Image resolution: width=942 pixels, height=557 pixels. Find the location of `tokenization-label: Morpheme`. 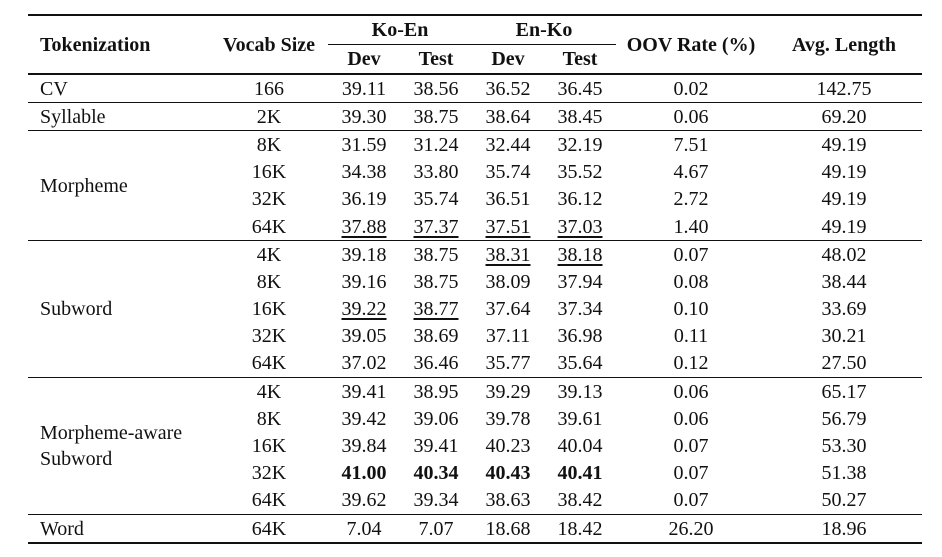

tokenization-label: Morpheme is located at coordinates (84, 185).